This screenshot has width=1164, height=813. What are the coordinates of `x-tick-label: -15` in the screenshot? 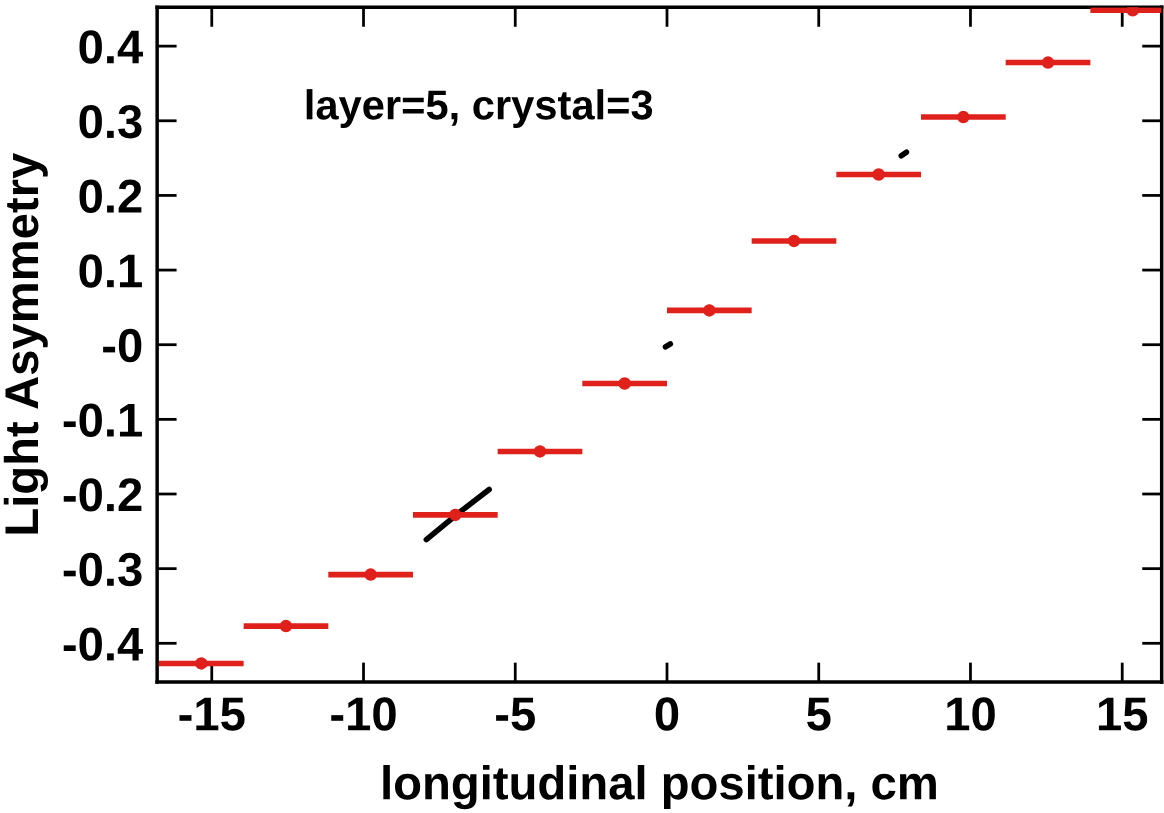 It's located at (212, 714).